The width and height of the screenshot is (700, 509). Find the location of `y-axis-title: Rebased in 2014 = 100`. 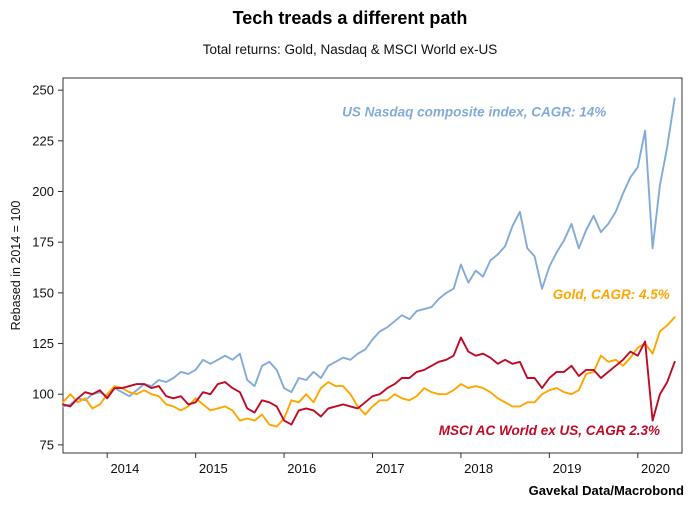

y-axis-title: Rebased in 2014 = 100 is located at coordinates (16, 266).